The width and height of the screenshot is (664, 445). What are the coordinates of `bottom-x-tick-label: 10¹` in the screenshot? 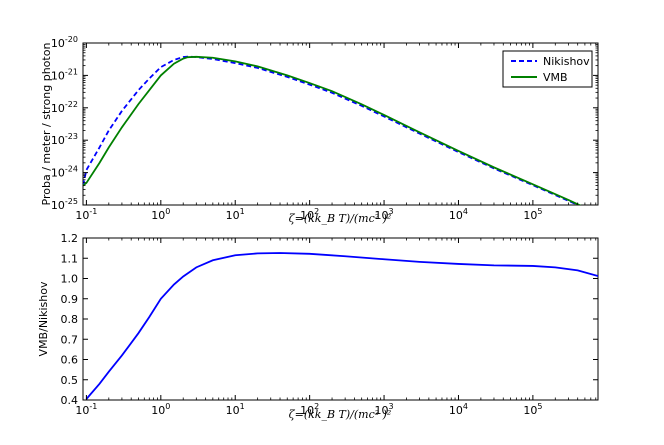 It's located at (235, 409).